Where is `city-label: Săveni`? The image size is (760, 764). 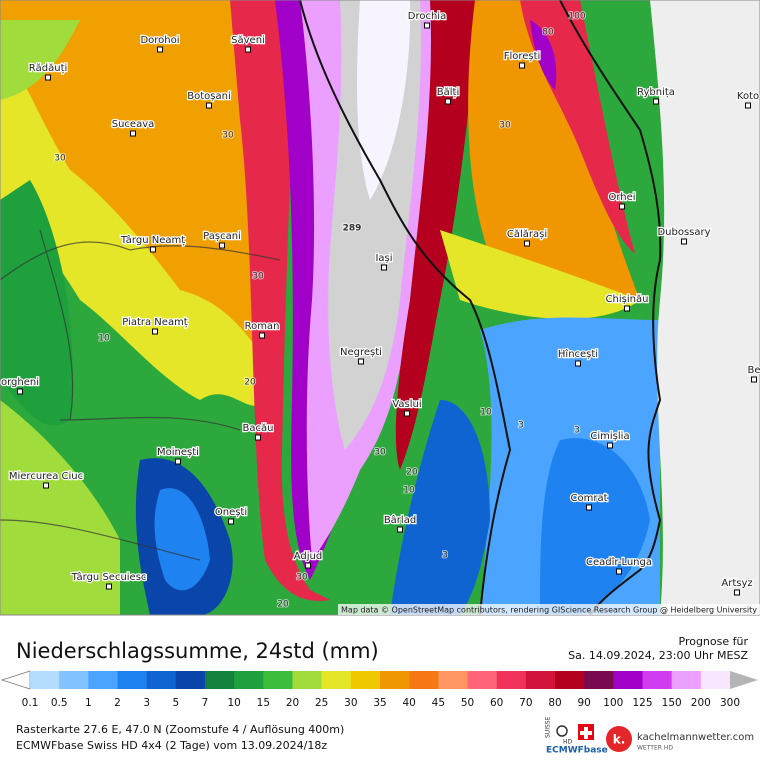
city-label: Săveni is located at coordinates (248, 40).